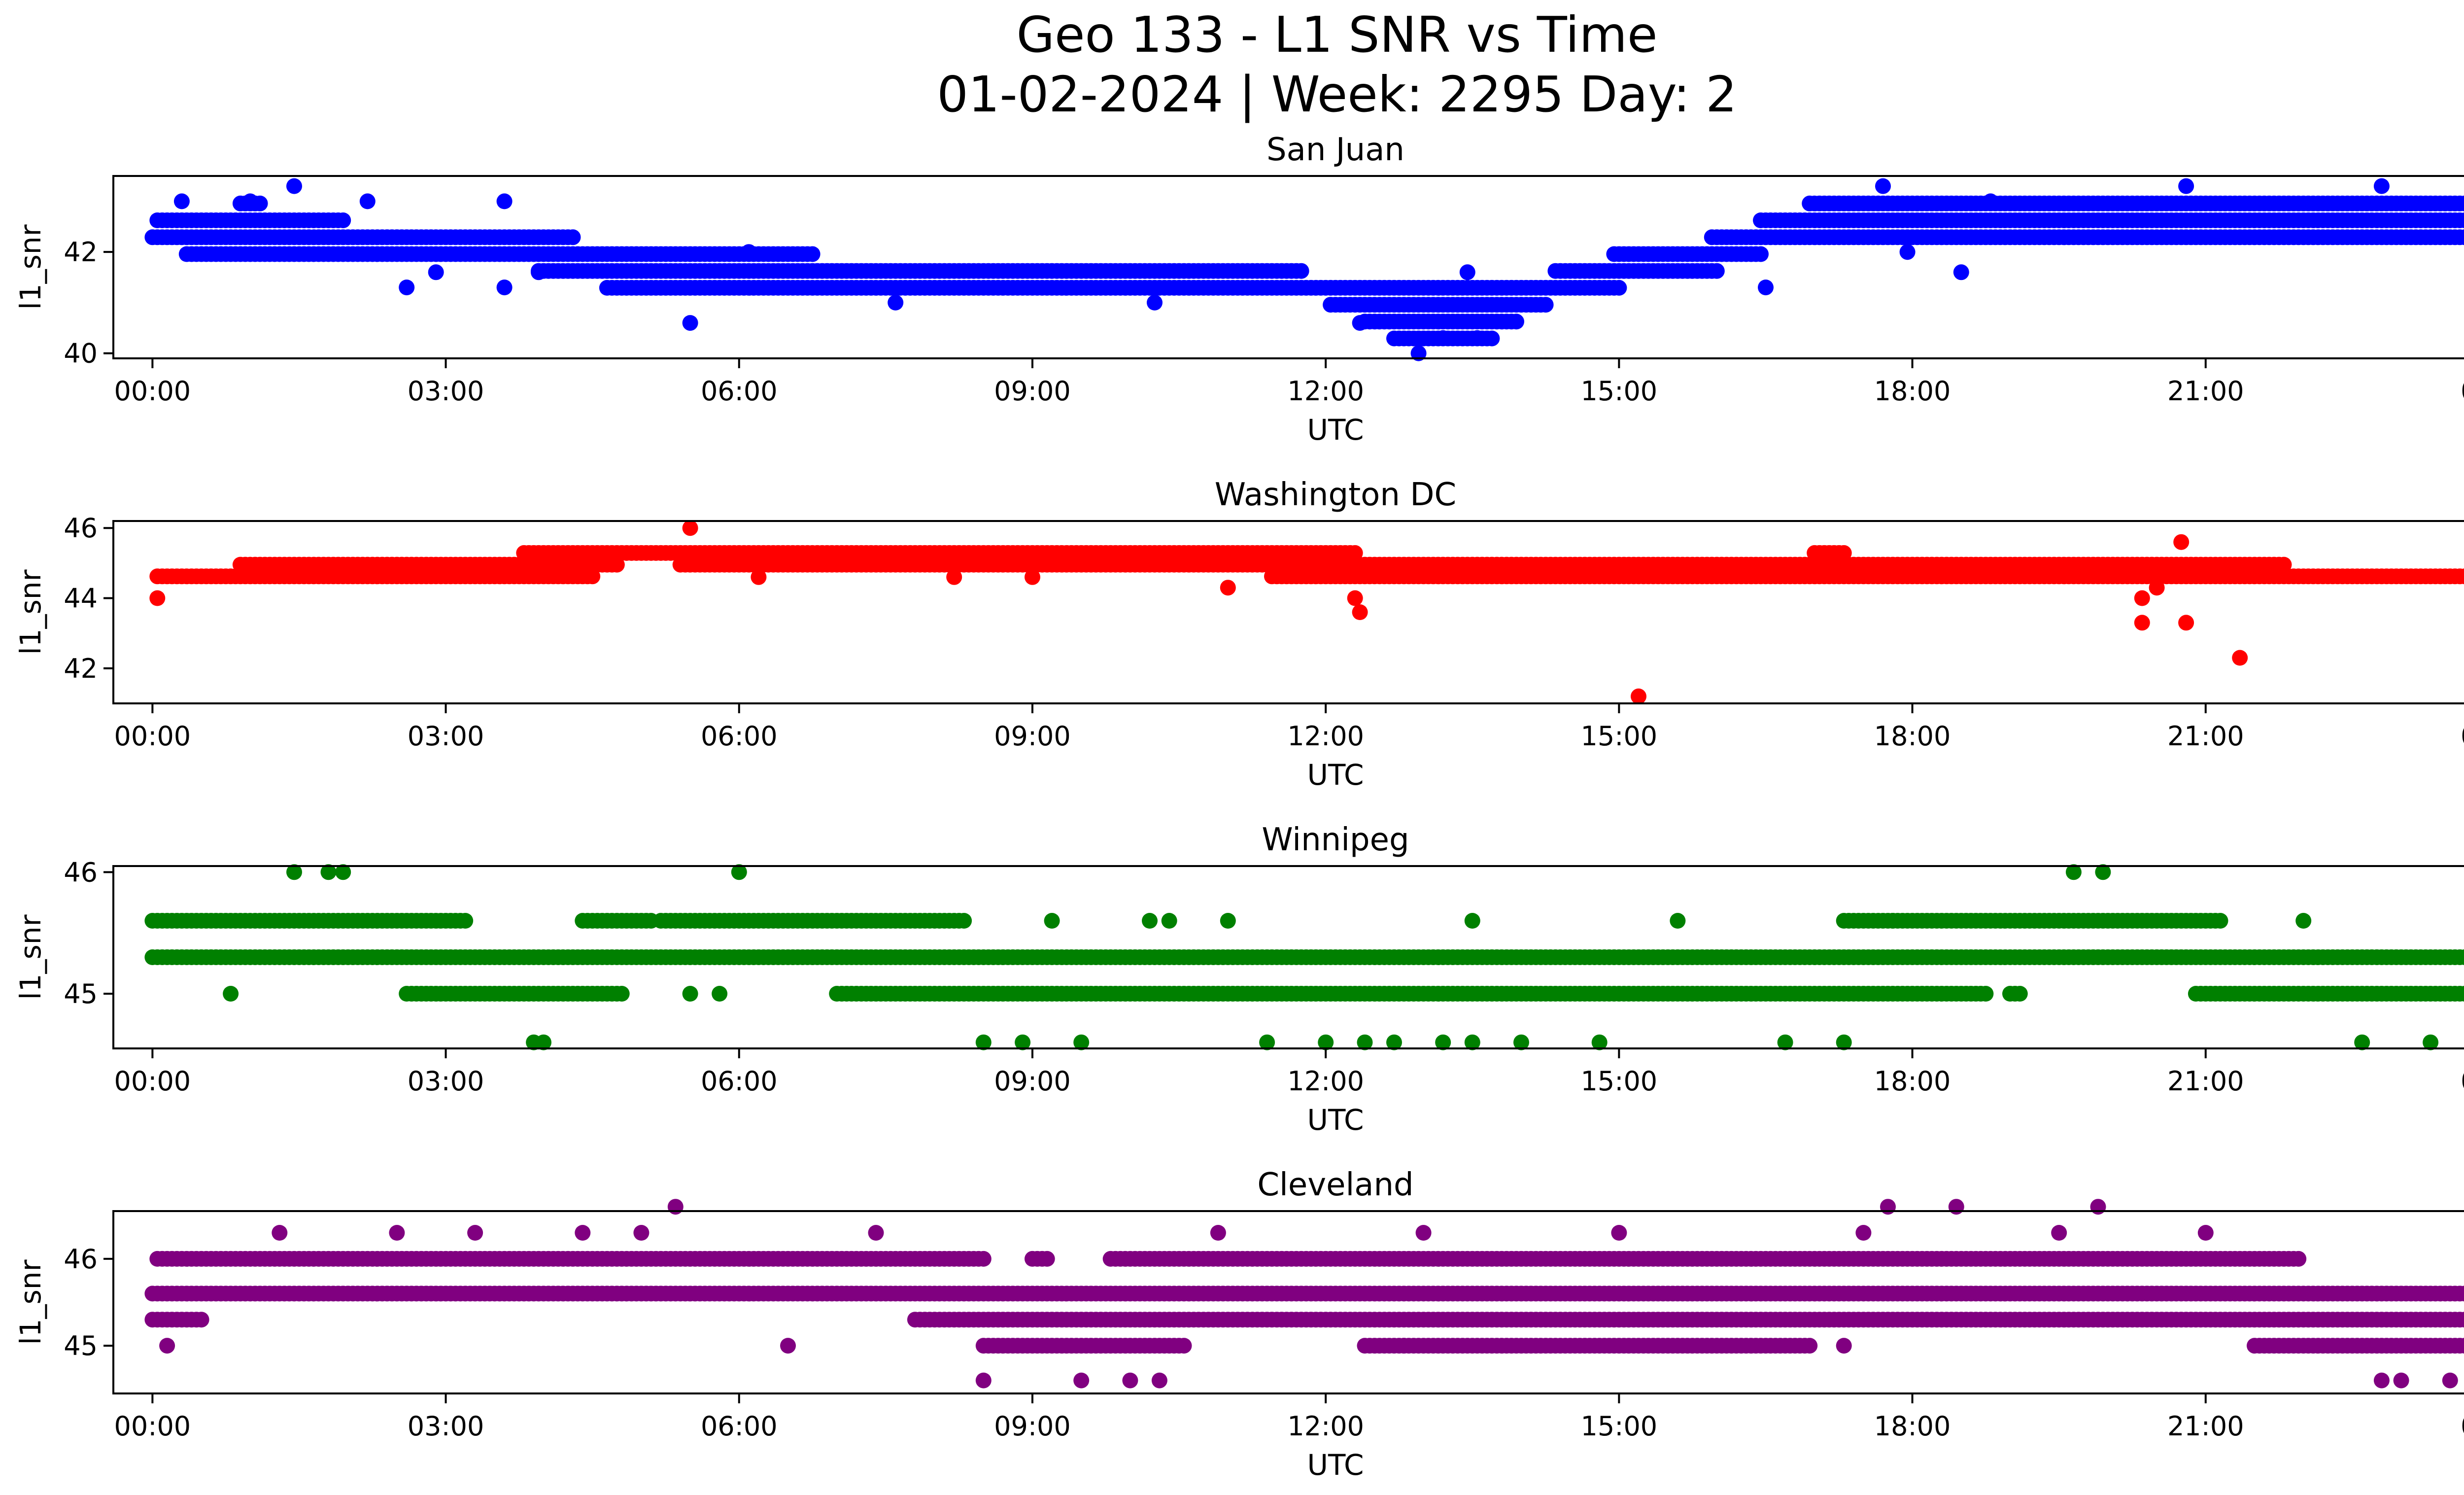  Describe the element at coordinates (1306, 612) in the screenshot. I see `scatter-points` at that location.